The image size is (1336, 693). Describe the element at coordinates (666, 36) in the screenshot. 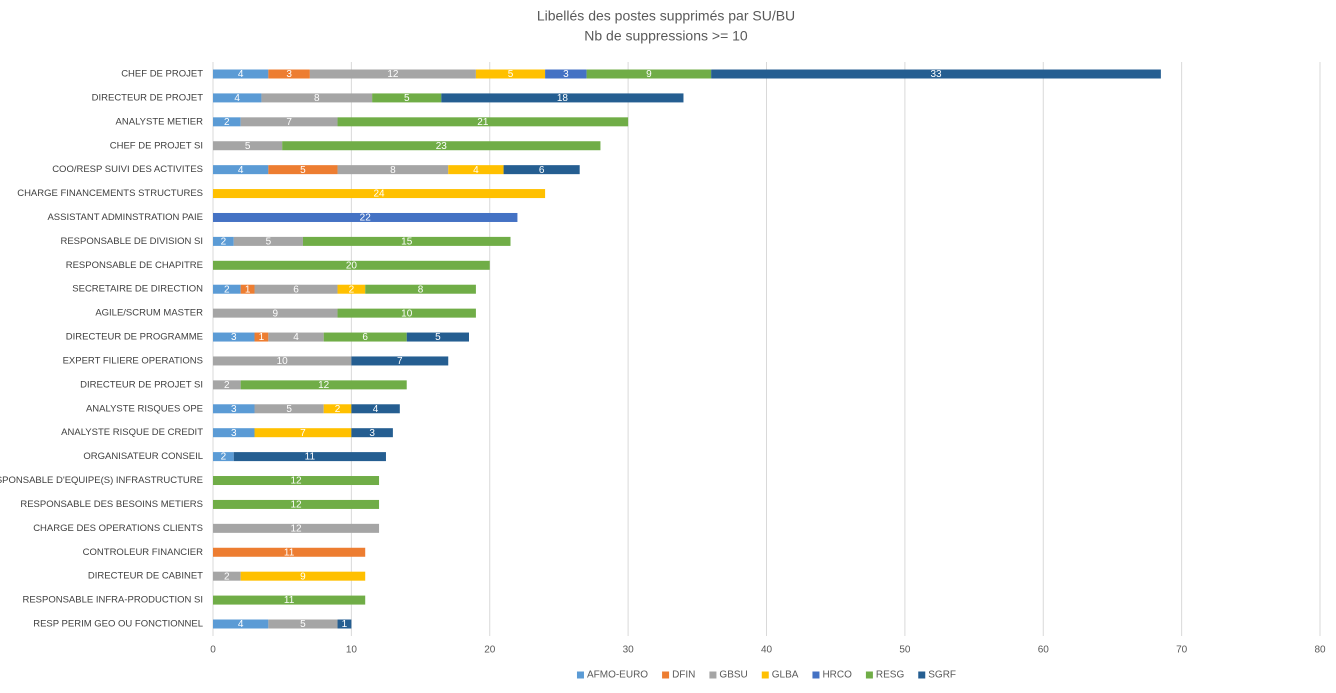

I see `chart-subtitle: Nb de suppressions >= 10` at that location.